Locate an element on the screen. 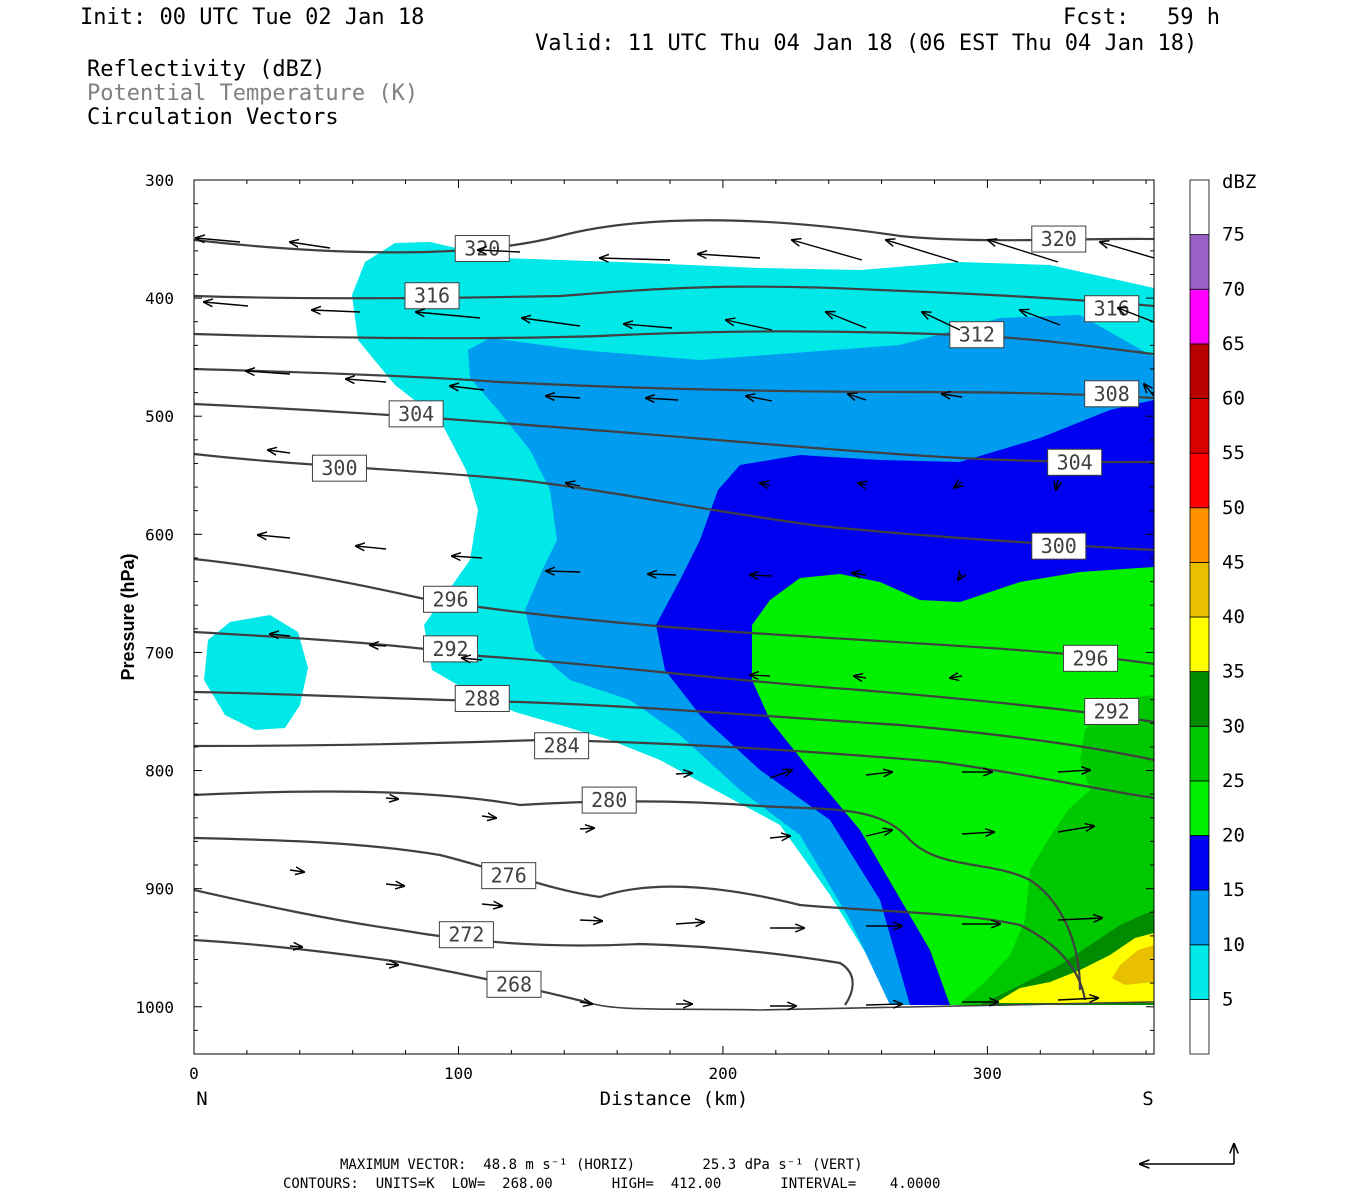  init-time: Init: 00 UTC Tue 02 Jan 18 is located at coordinates (252, 17).